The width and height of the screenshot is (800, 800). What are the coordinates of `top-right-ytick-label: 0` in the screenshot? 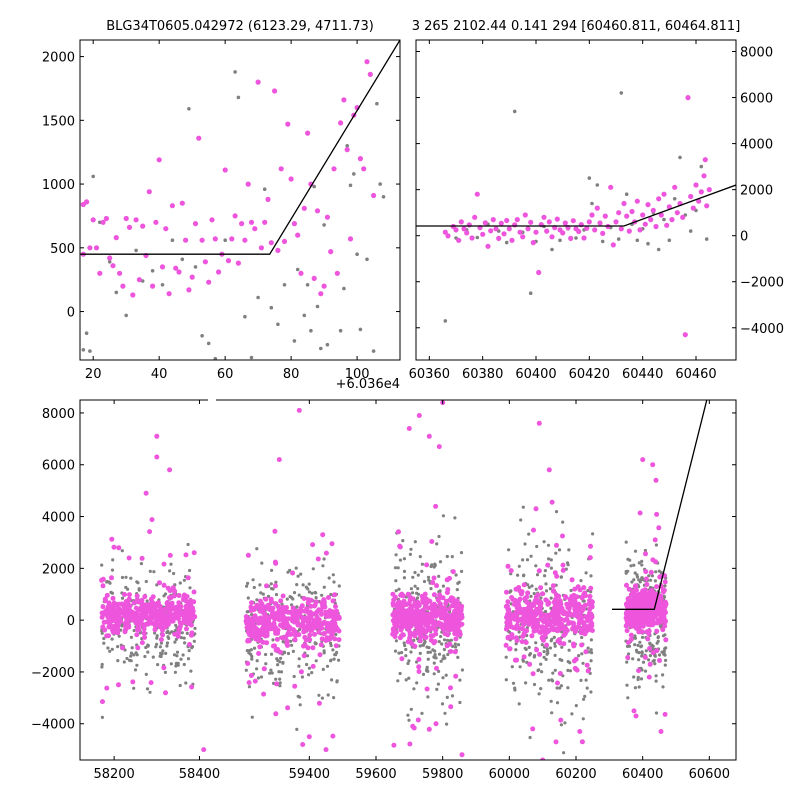 It's located at (744, 237).